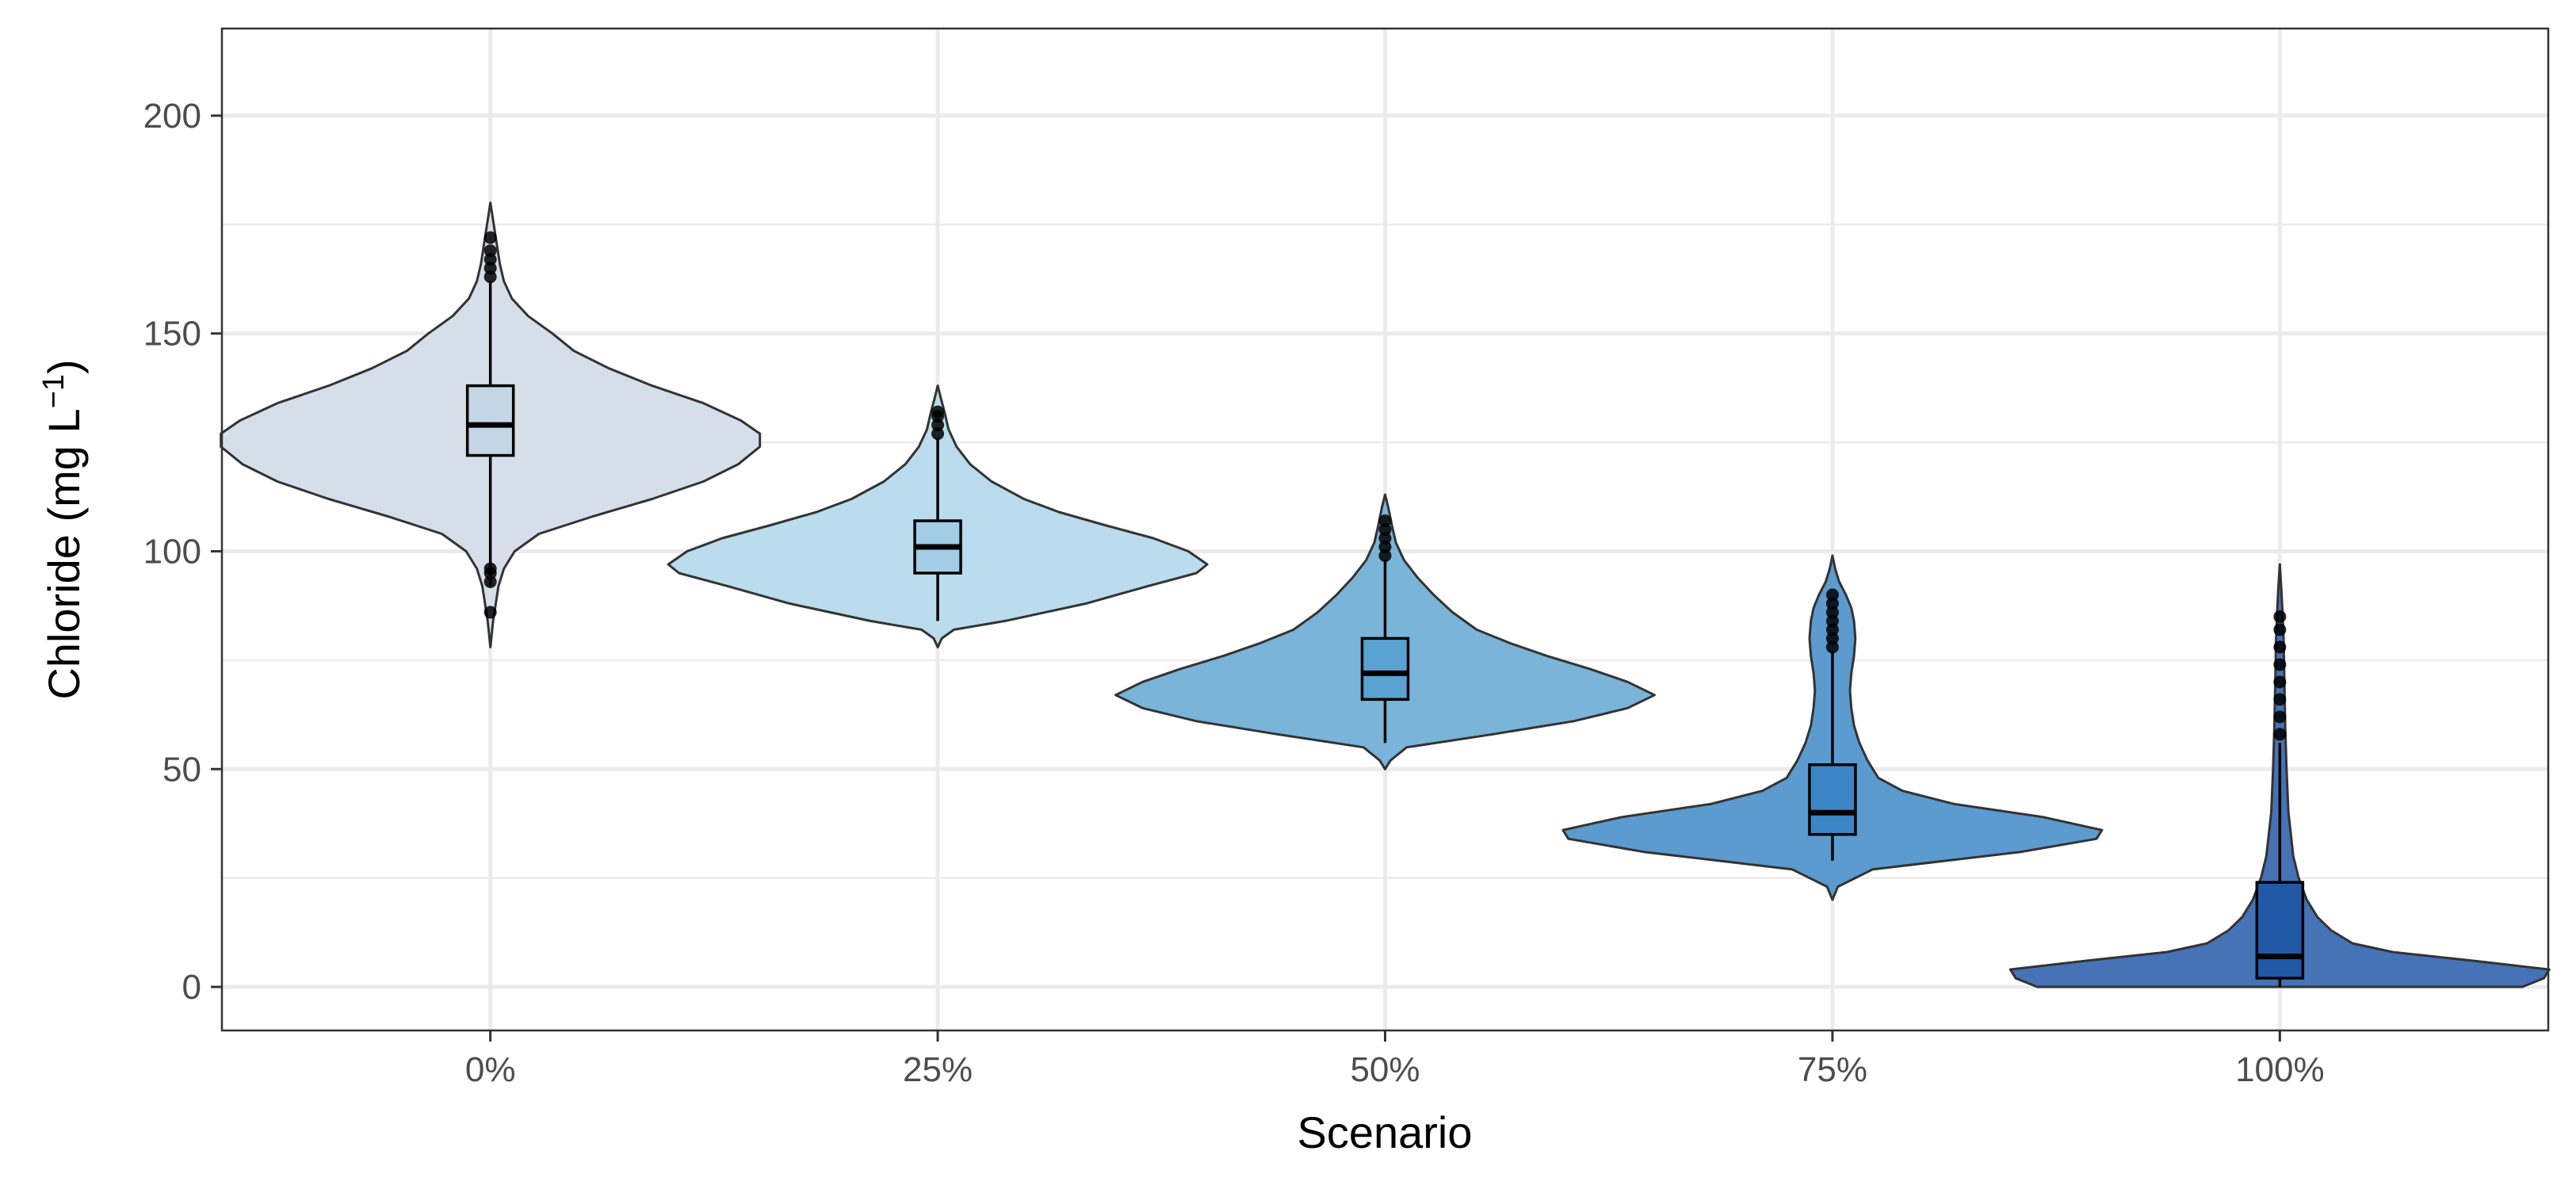 This screenshot has width=2576, height=1189. I want to click on y-tick-label: 150, so click(172, 334).